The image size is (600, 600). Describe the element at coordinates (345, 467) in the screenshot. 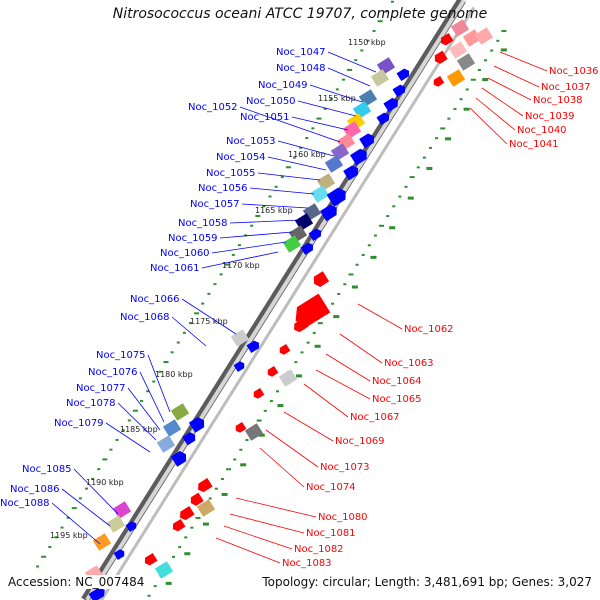

I see `gene-label-right: Noc_1073` at that location.